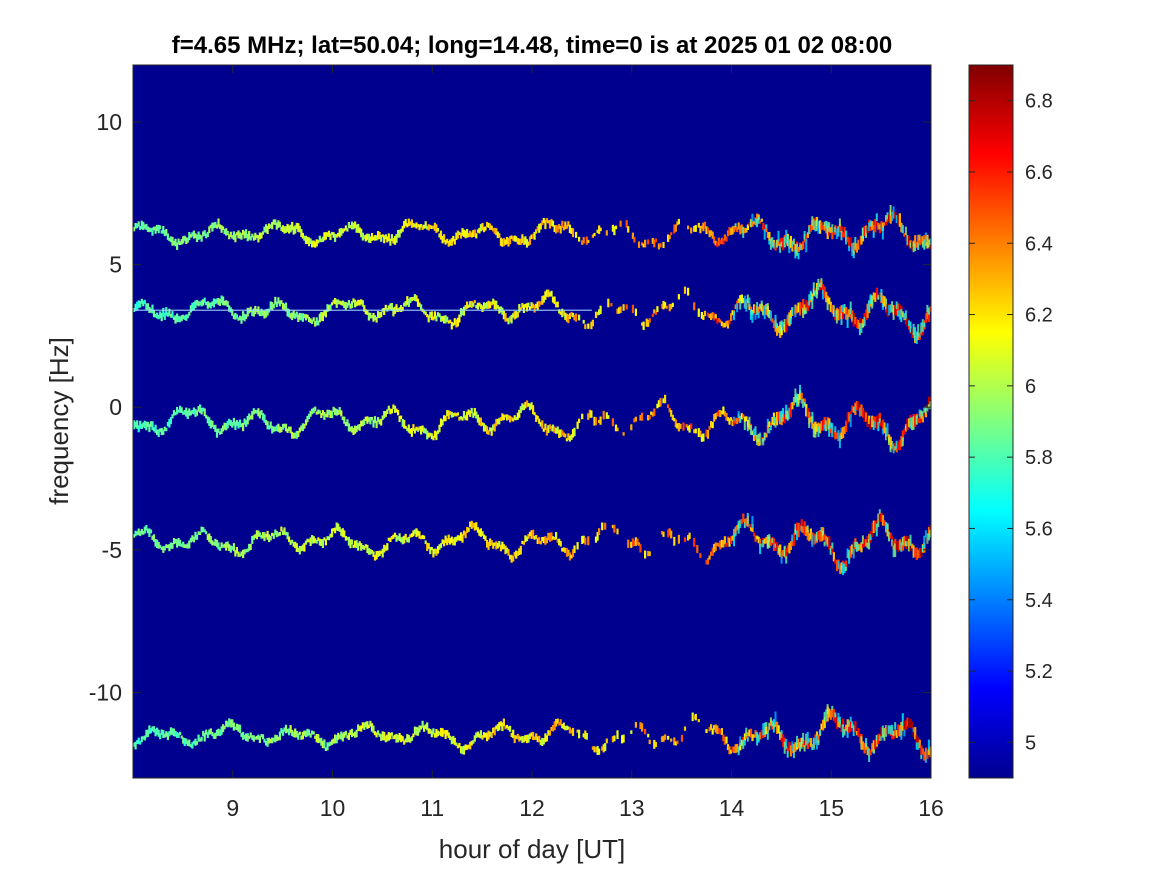 The height and width of the screenshot is (880, 1167). I want to click on x-tick-label: 16, so click(931, 808).